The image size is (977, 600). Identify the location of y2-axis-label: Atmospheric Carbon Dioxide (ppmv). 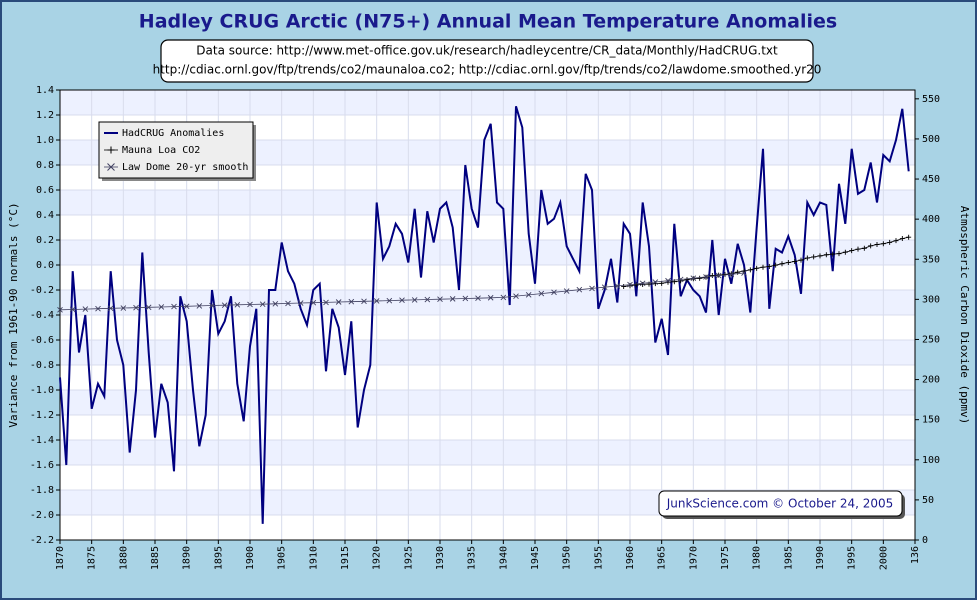
(964, 315).